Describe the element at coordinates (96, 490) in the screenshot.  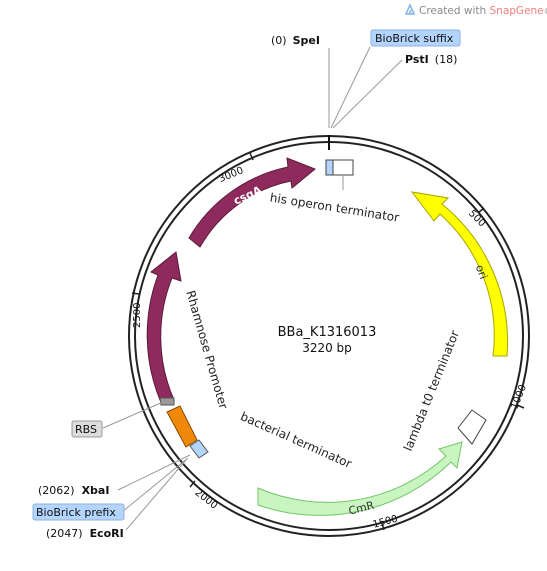
I see `site-xba-name: XbaI` at that location.